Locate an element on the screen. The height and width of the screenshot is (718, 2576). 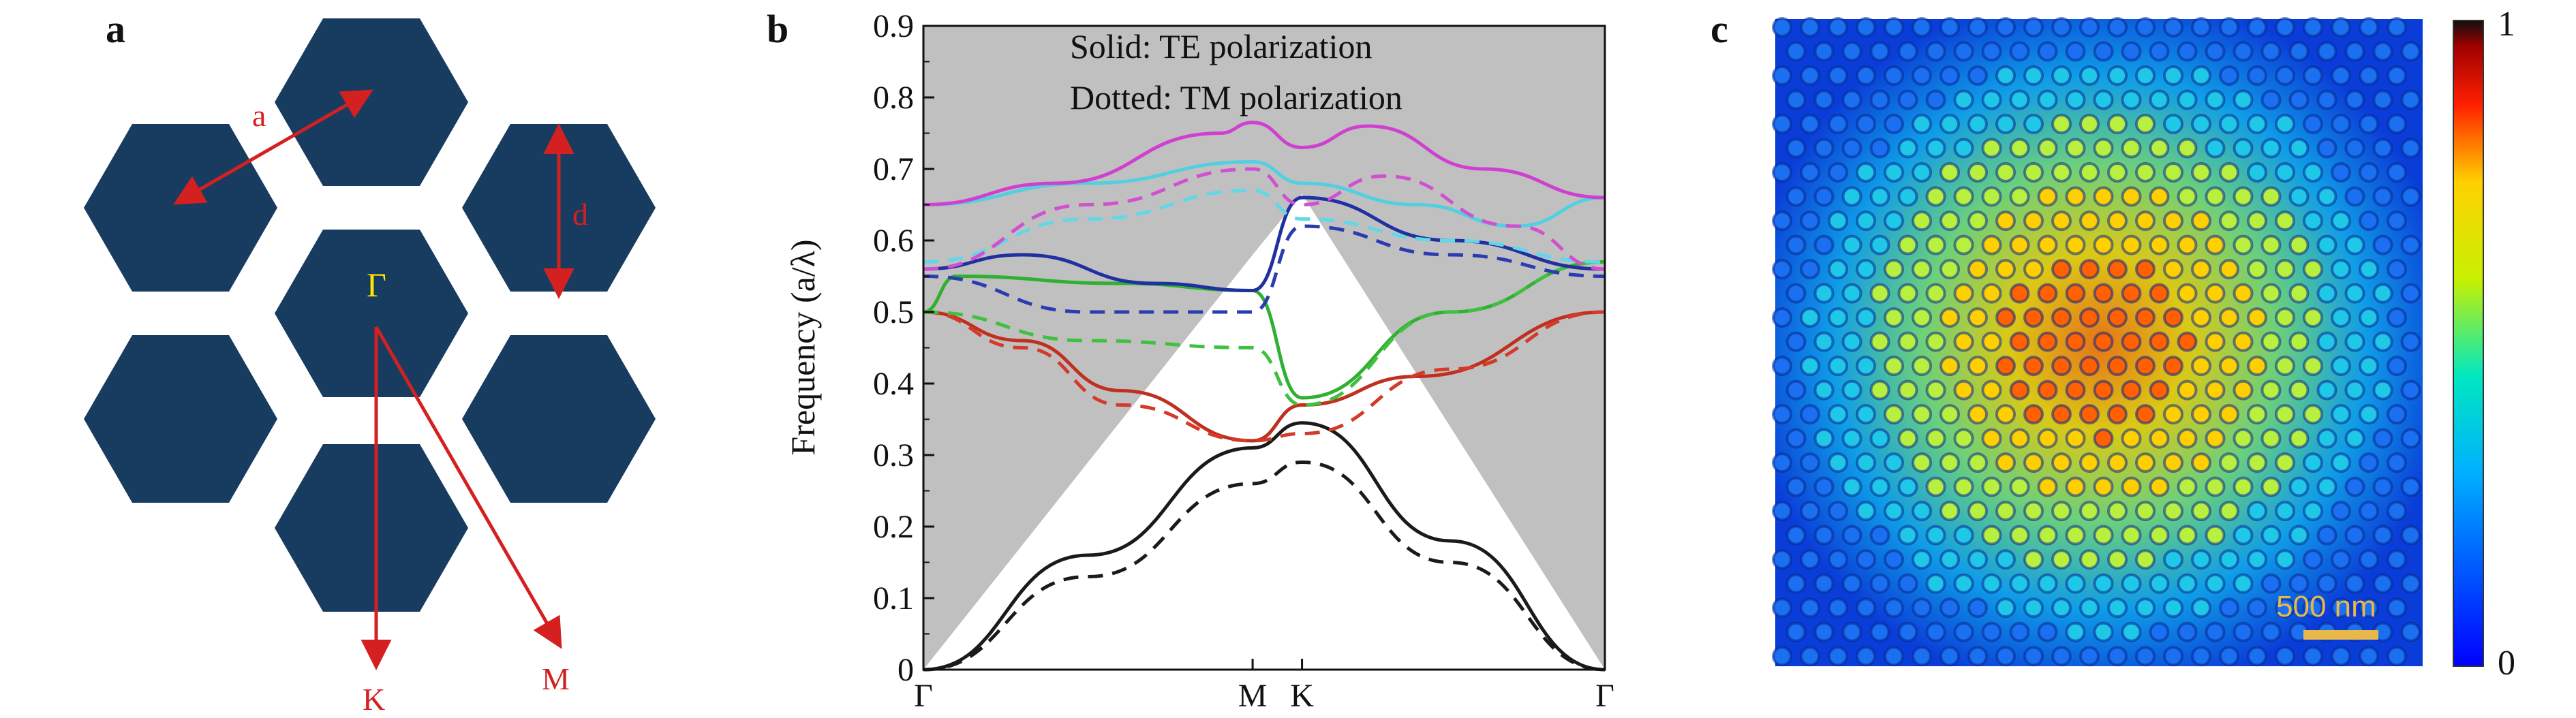
y-tick-label: 0.5 is located at coordinates (894, 312).